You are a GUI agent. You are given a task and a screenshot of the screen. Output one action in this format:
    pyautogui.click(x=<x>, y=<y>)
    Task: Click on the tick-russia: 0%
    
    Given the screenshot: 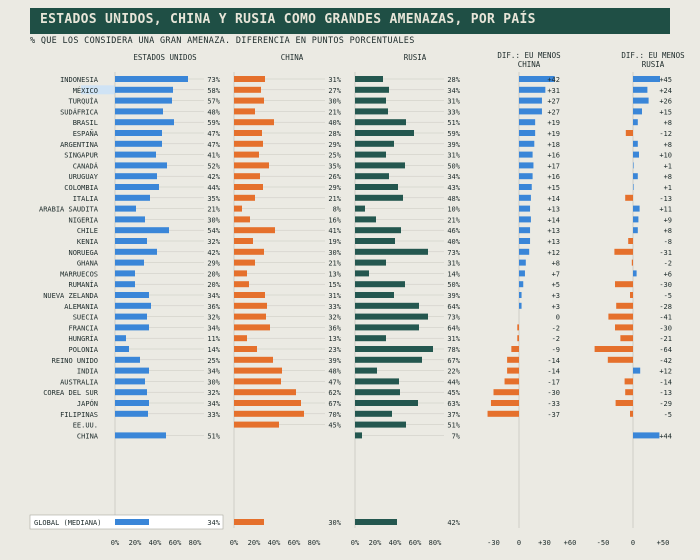 What is the action you would take?
    pyautogui.click(x=355, y=543)
    